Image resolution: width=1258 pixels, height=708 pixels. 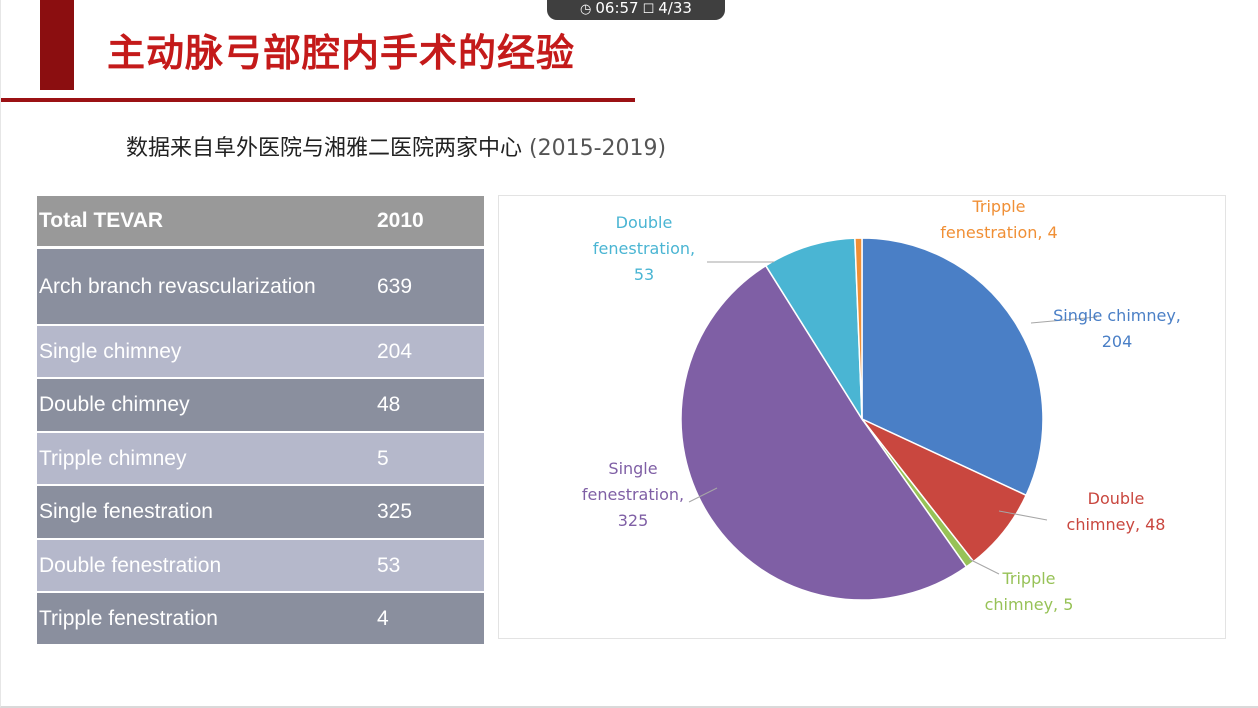 I want to click on table-row: Double fenestration 53, so click(x=260, y=566).